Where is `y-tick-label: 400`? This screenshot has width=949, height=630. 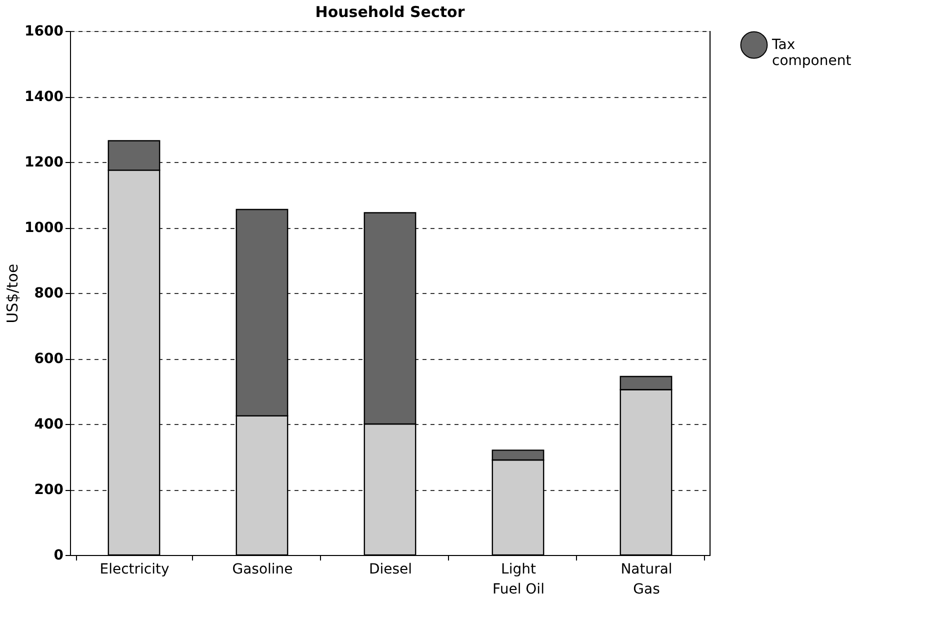 y-tick-label: 400 is located at coordinates (49, 424).